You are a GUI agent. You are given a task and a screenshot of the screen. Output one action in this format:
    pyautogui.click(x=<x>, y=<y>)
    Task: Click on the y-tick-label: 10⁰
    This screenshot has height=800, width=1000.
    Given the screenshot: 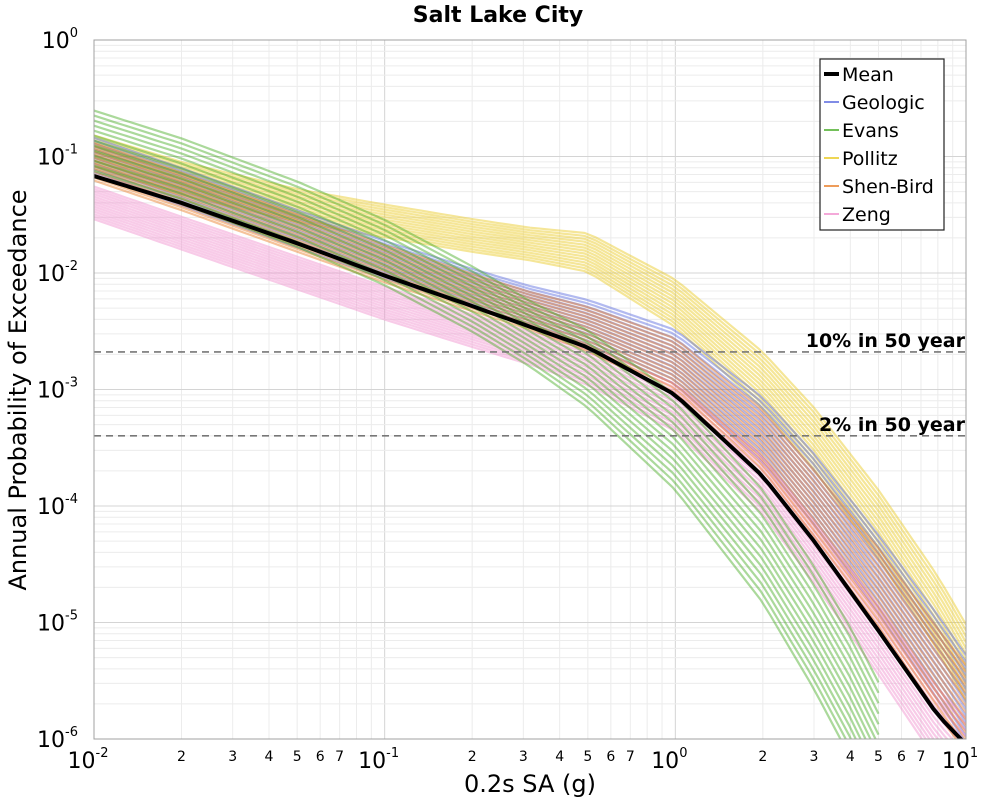 What is the action you would take?
    pyautogui.click(x=60, y=40)
    